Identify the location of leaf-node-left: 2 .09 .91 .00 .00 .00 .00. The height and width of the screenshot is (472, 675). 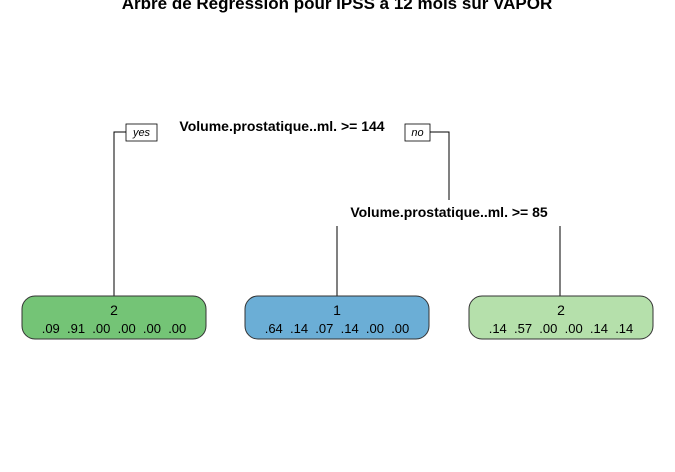
(114, 317).